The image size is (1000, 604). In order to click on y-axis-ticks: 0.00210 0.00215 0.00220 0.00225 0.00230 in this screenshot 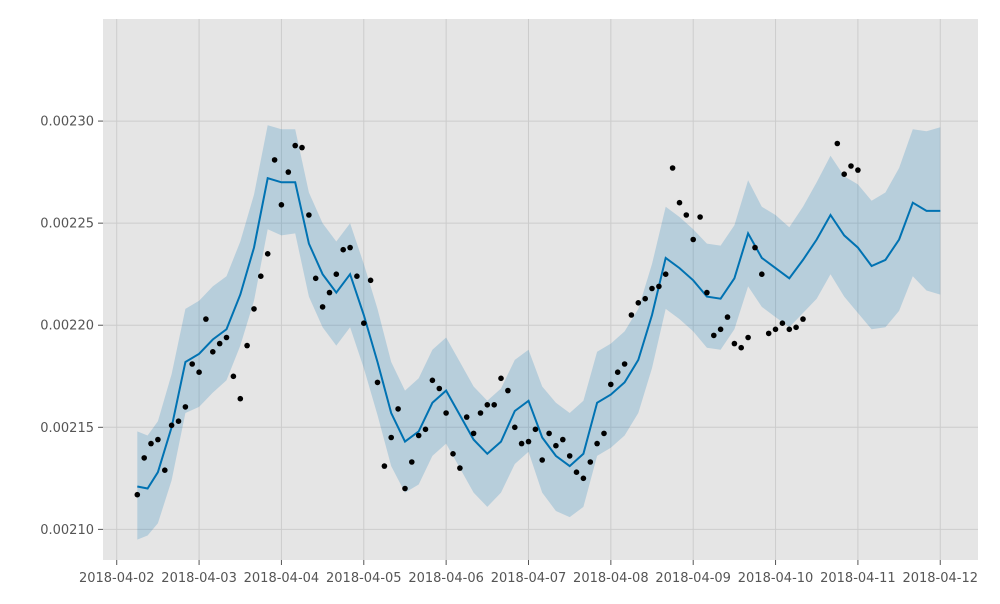, I will do `click(71, 326)`.